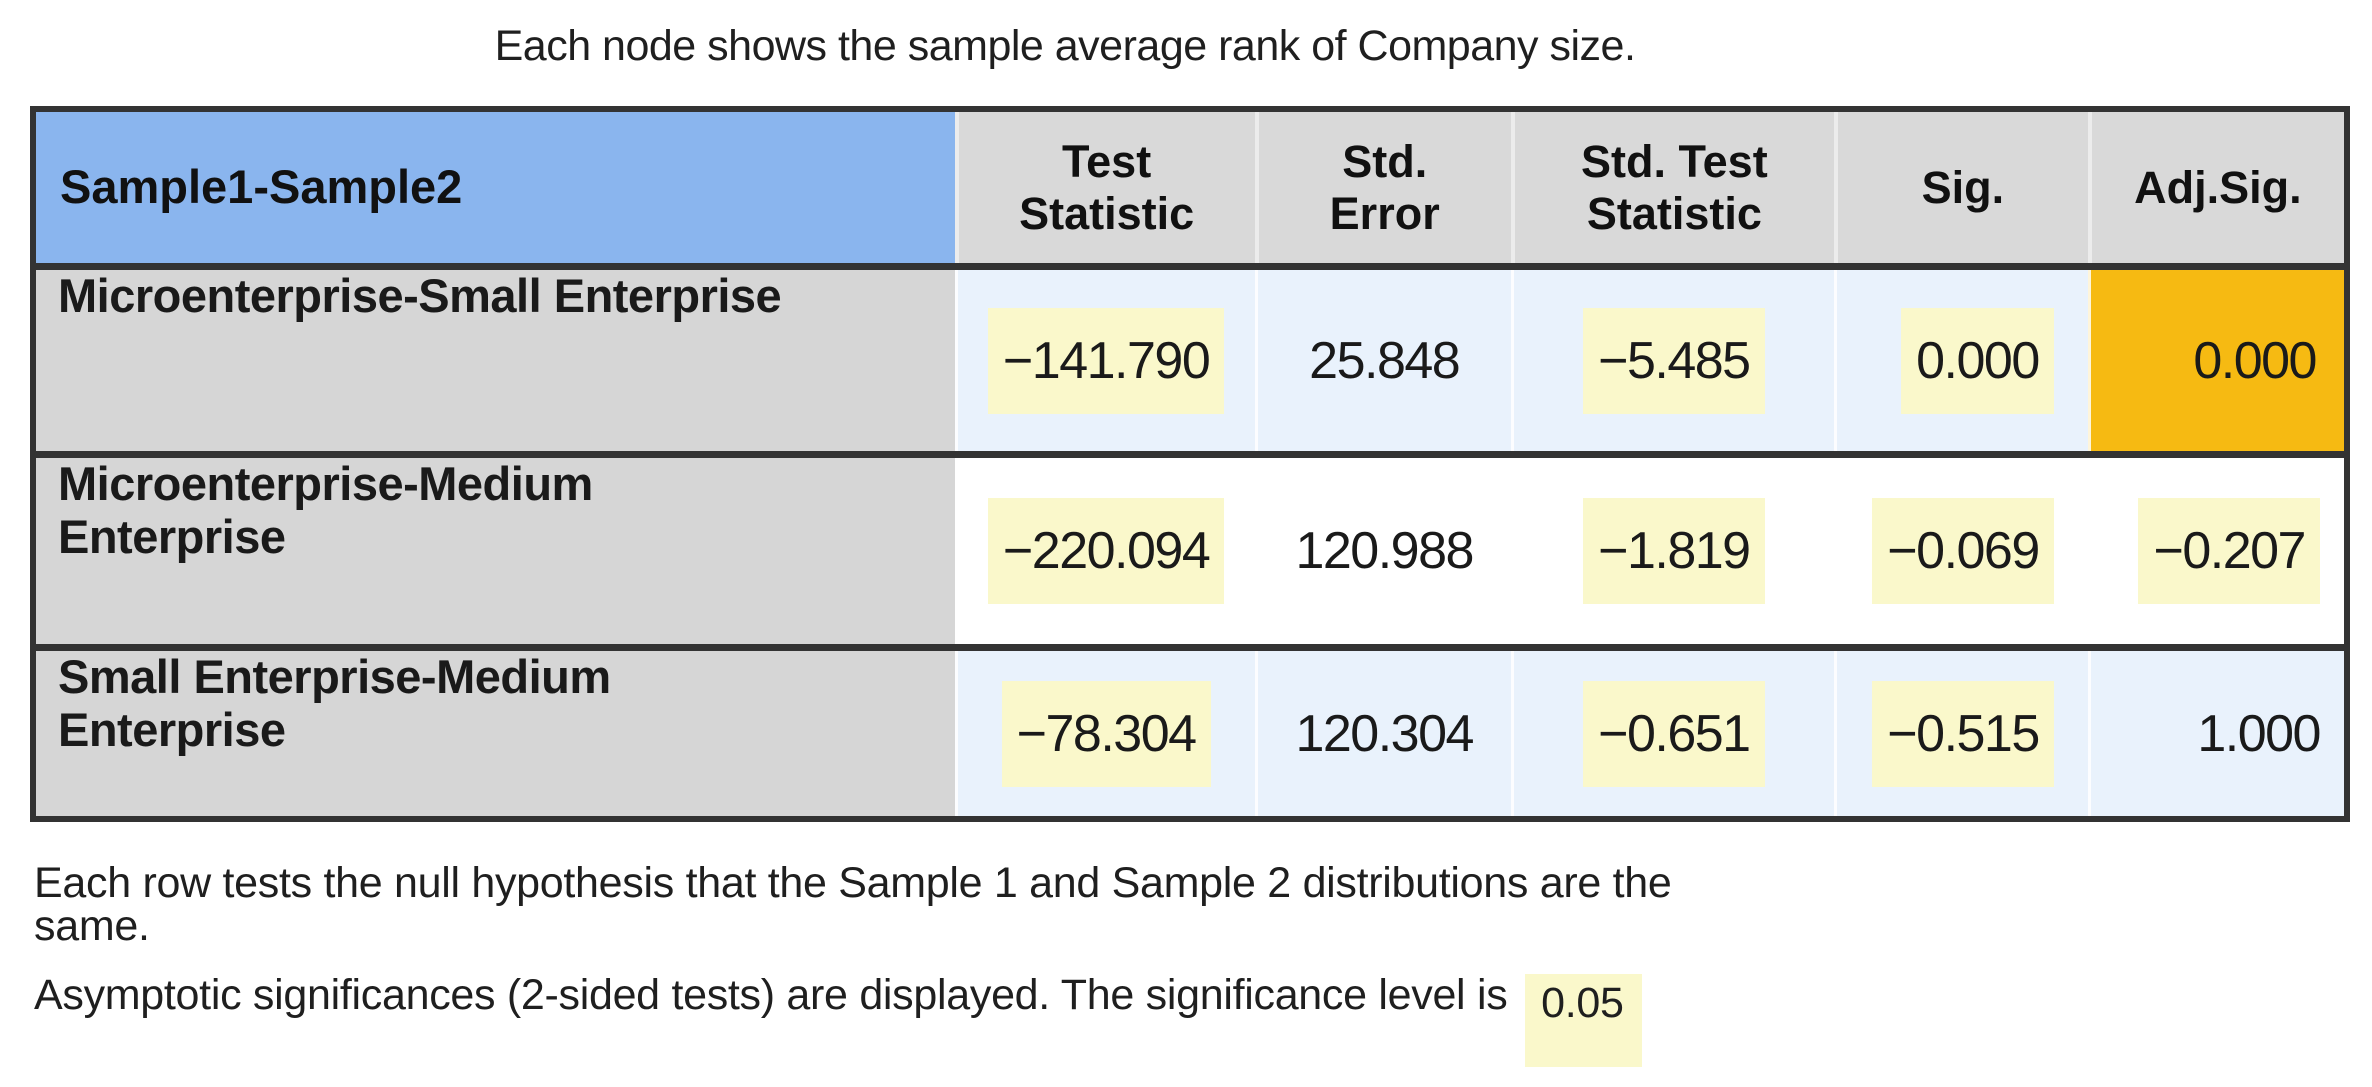 The image size is (2372, 1087). Describe the element at coordinates (1674, 161) in the screenshot. I see `header-label: Std. Test` at that location.